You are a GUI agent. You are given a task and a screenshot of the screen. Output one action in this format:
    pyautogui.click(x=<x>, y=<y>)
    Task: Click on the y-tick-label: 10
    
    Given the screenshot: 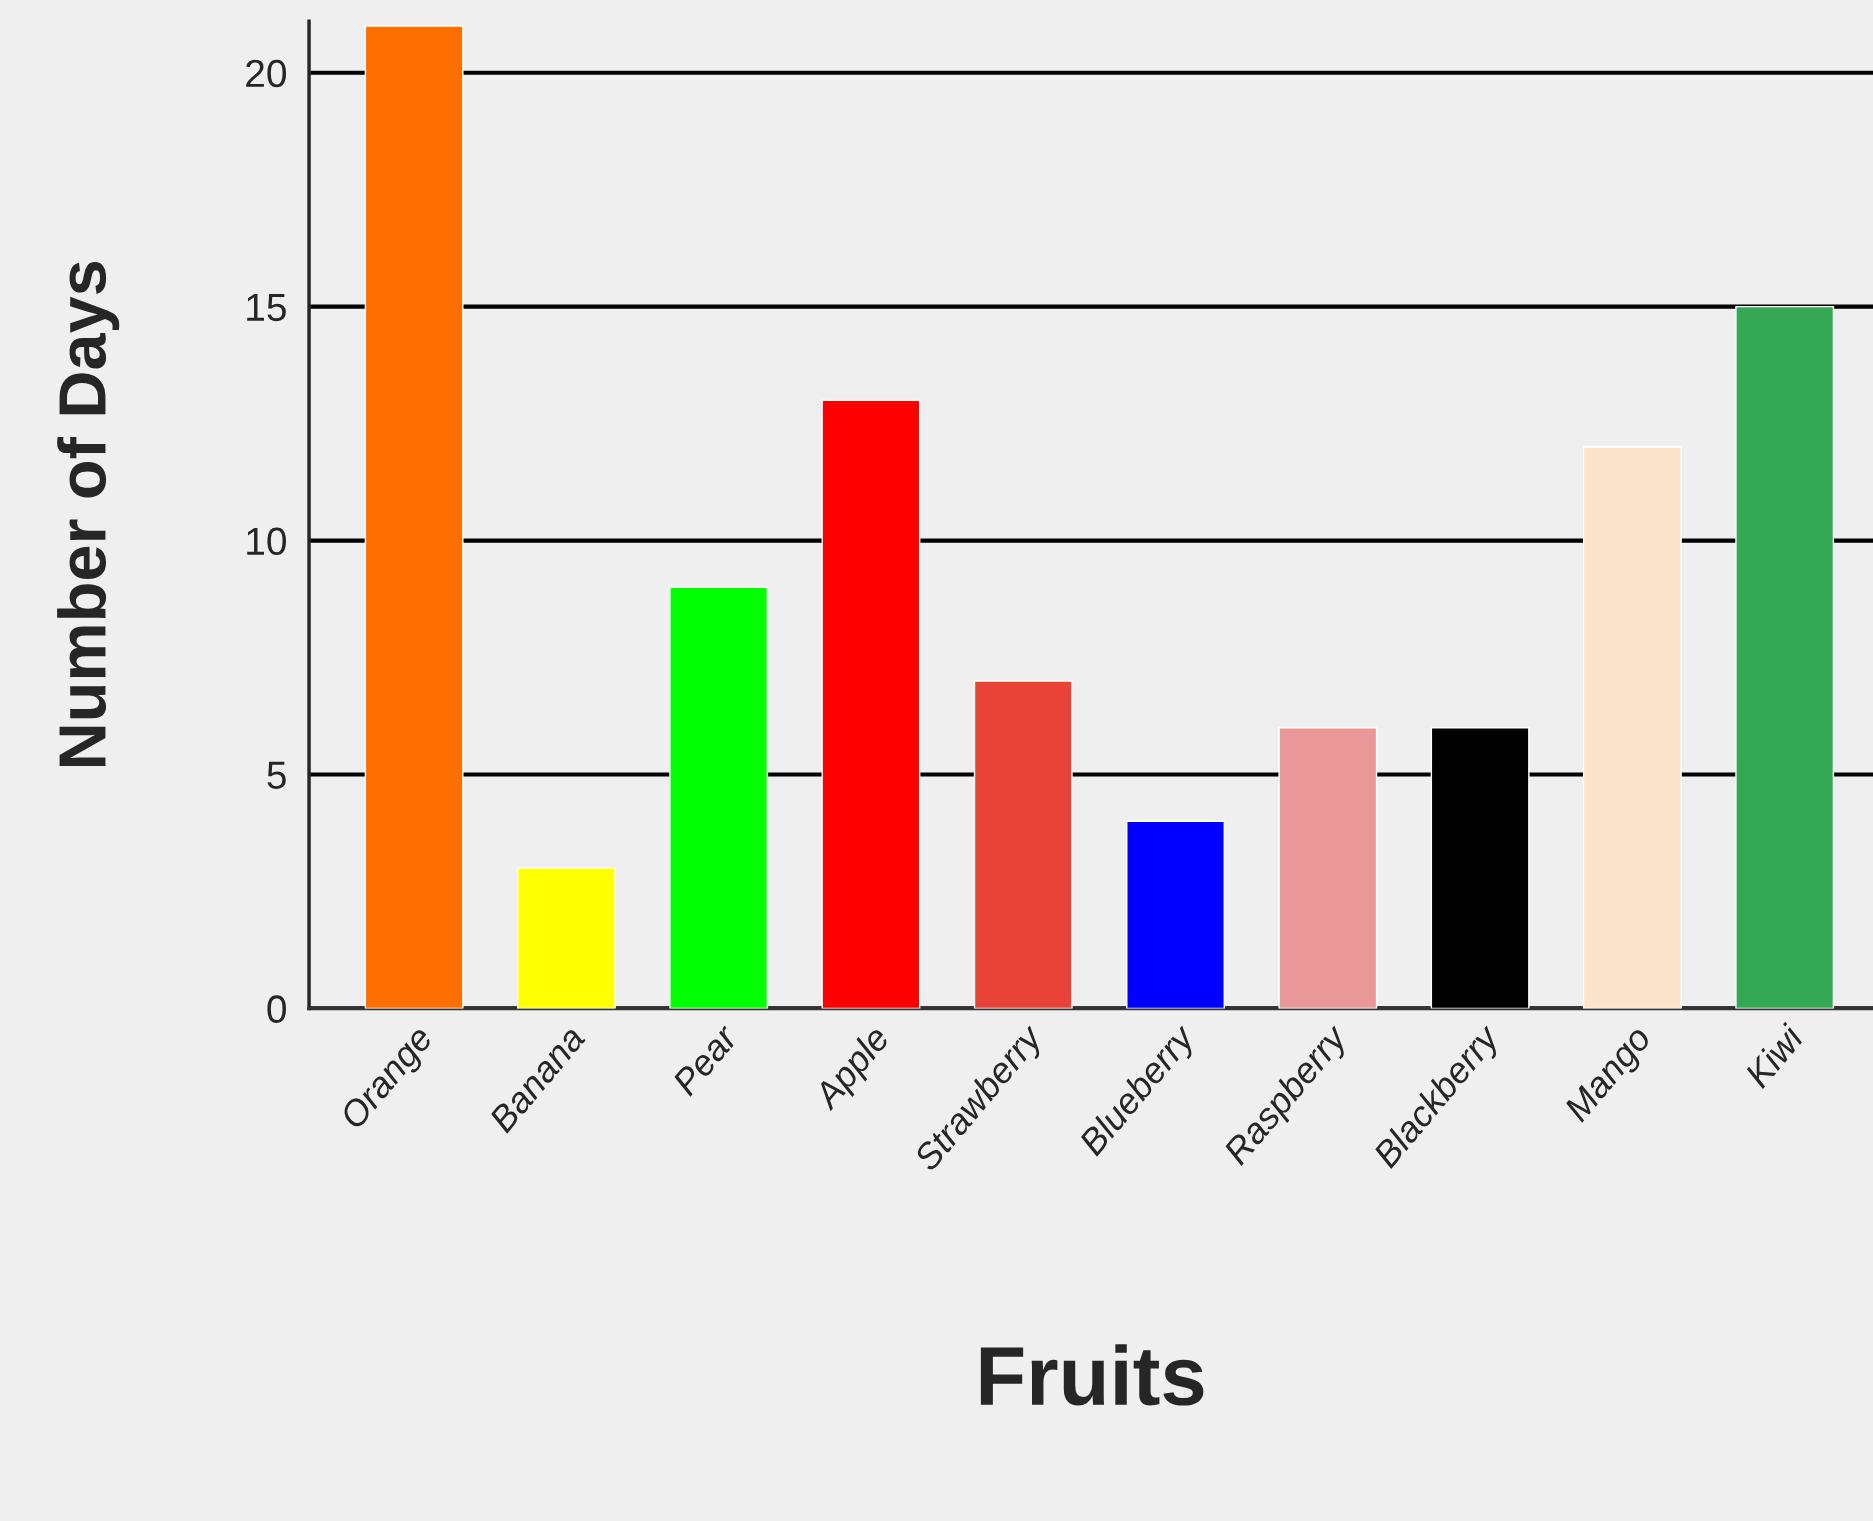 What is the action you would take?
    pyautogui.click(x=266, y=541)
    